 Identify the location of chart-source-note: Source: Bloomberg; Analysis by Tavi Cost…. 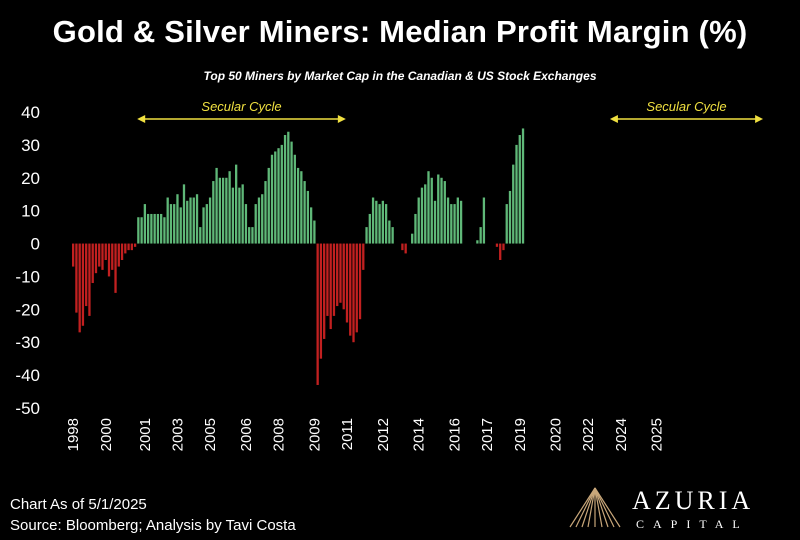
(153, 525).